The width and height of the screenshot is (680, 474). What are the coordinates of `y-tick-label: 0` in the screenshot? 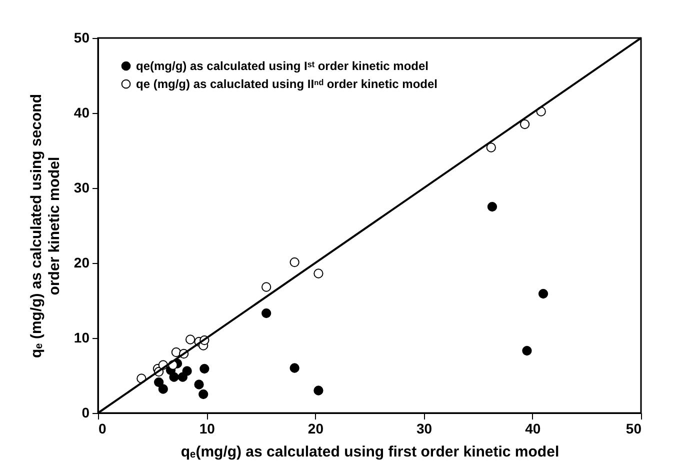 It's located at (86, 412).